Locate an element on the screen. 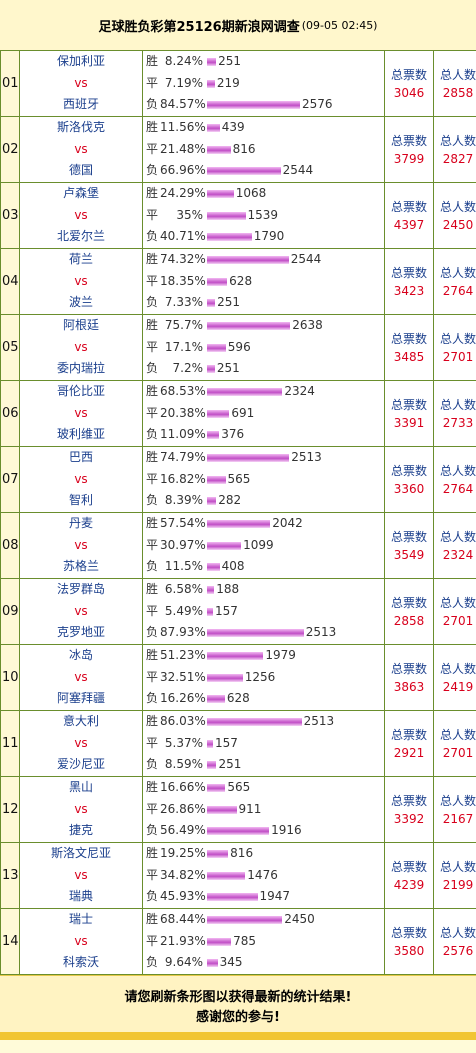  teams-cell: 斯洛文尼亚 vs 瑞典 is located at coordinates (81, 875).